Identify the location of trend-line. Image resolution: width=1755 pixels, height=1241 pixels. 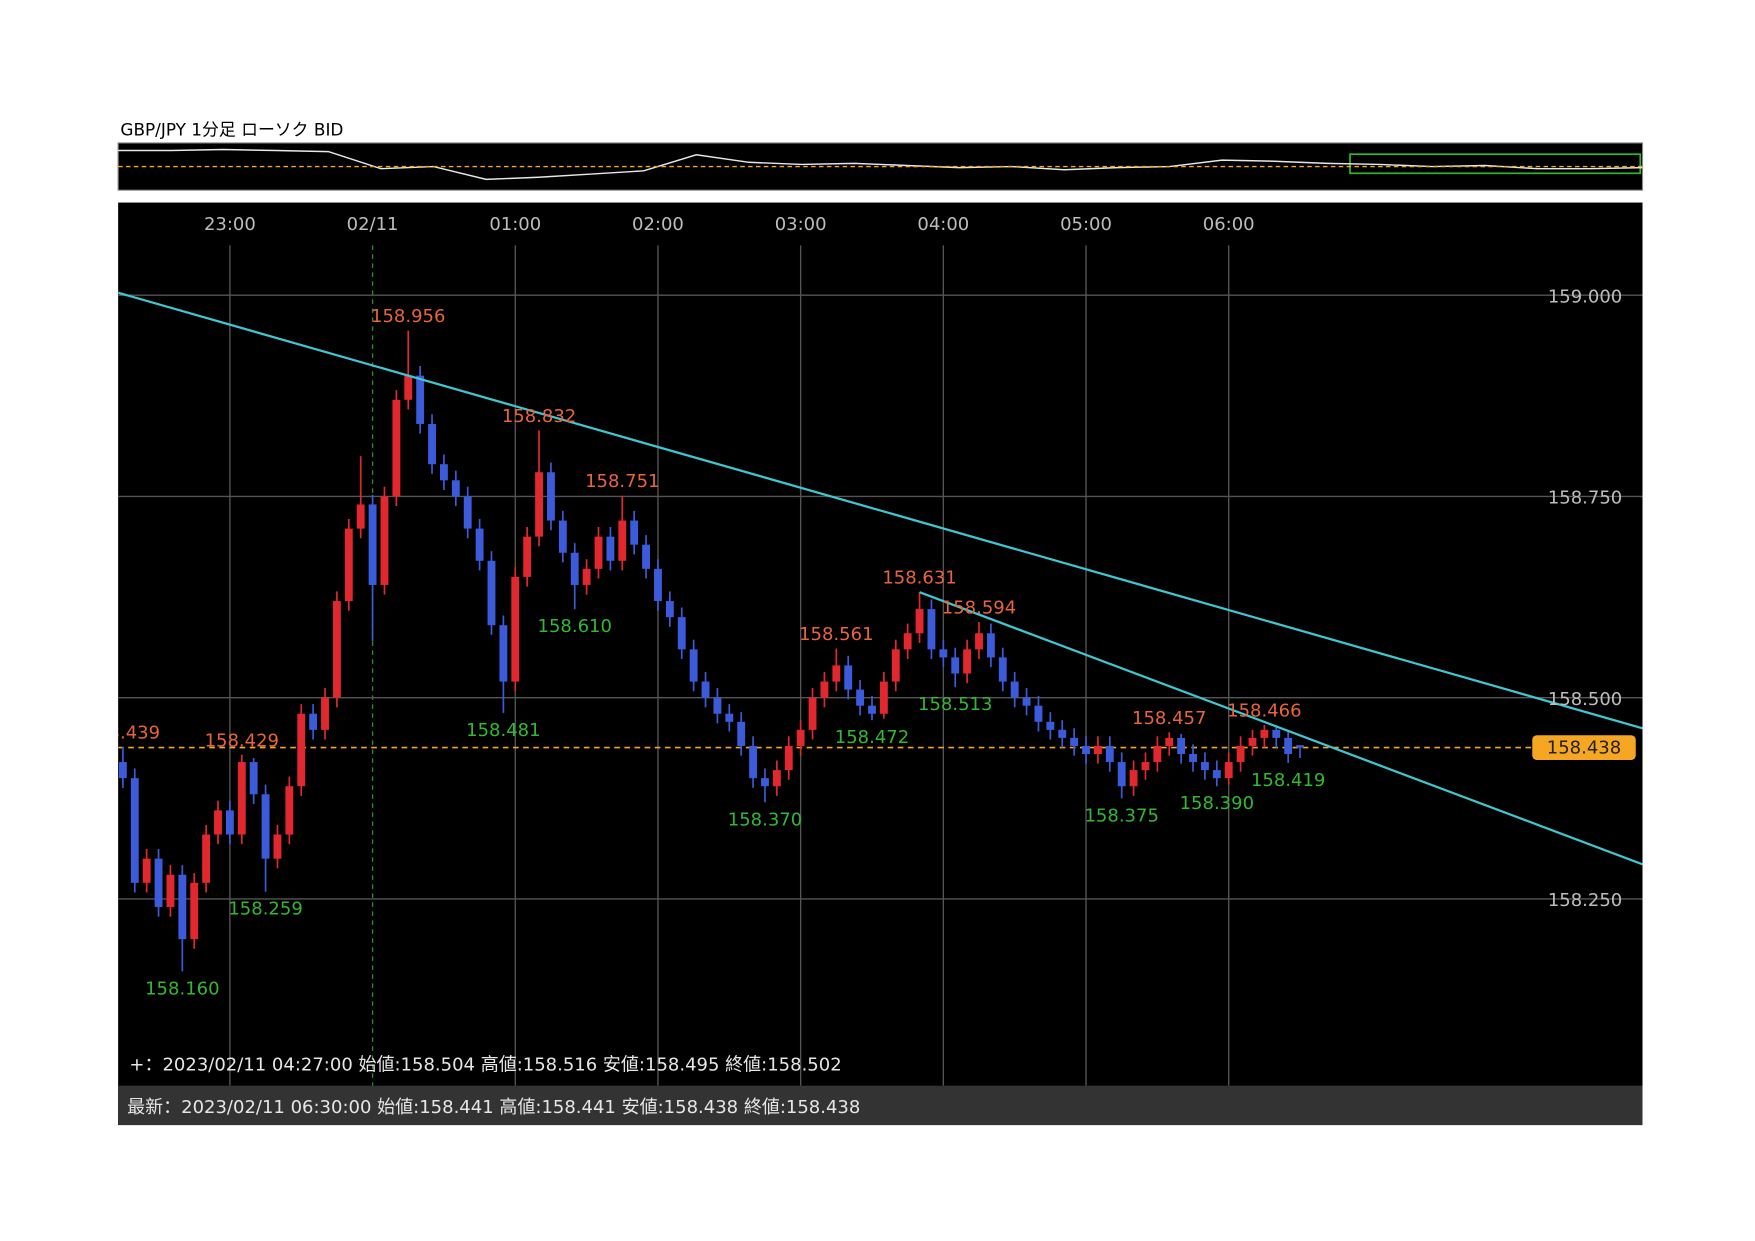
(1281, 728).